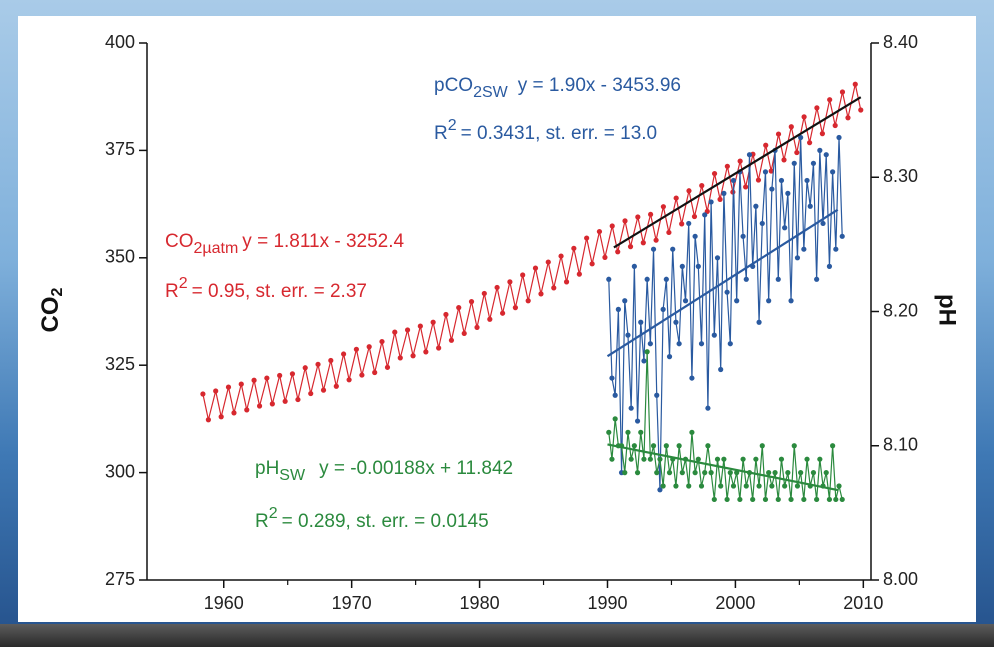 The width and height of the screenshot is (994, 647). I want to click on fit-line, so click(722, 467).